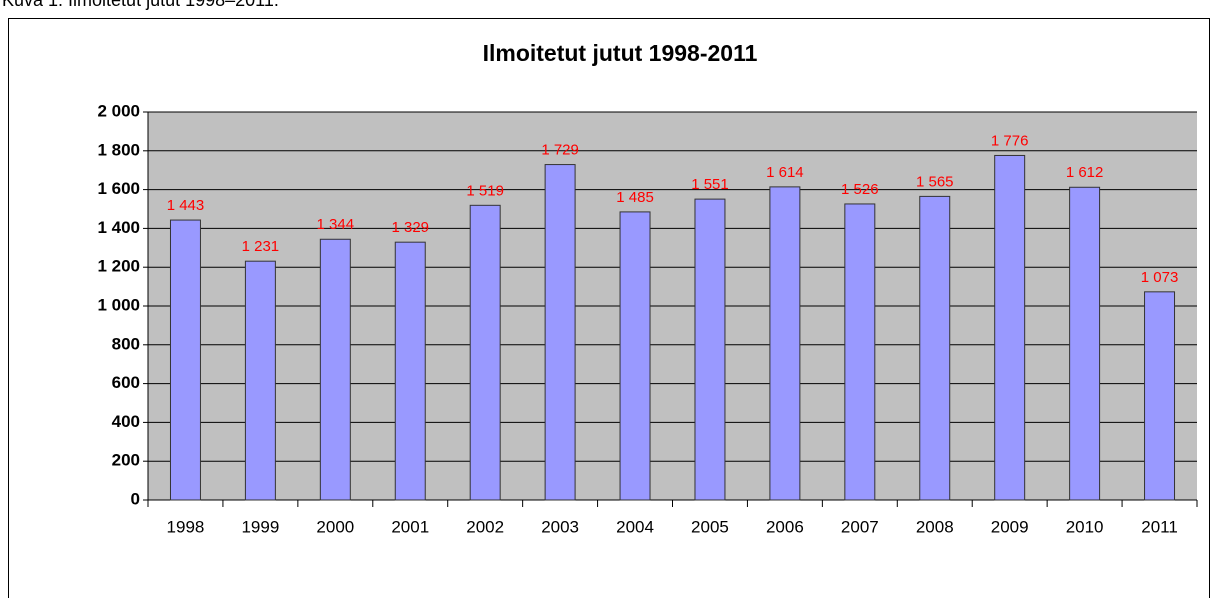 This screenshot has width=1217, height=598. What do you see at coordinates (635, 526) in the screenshot?
I see `x-tick-label: 2004` at bounding box center [635, 526].